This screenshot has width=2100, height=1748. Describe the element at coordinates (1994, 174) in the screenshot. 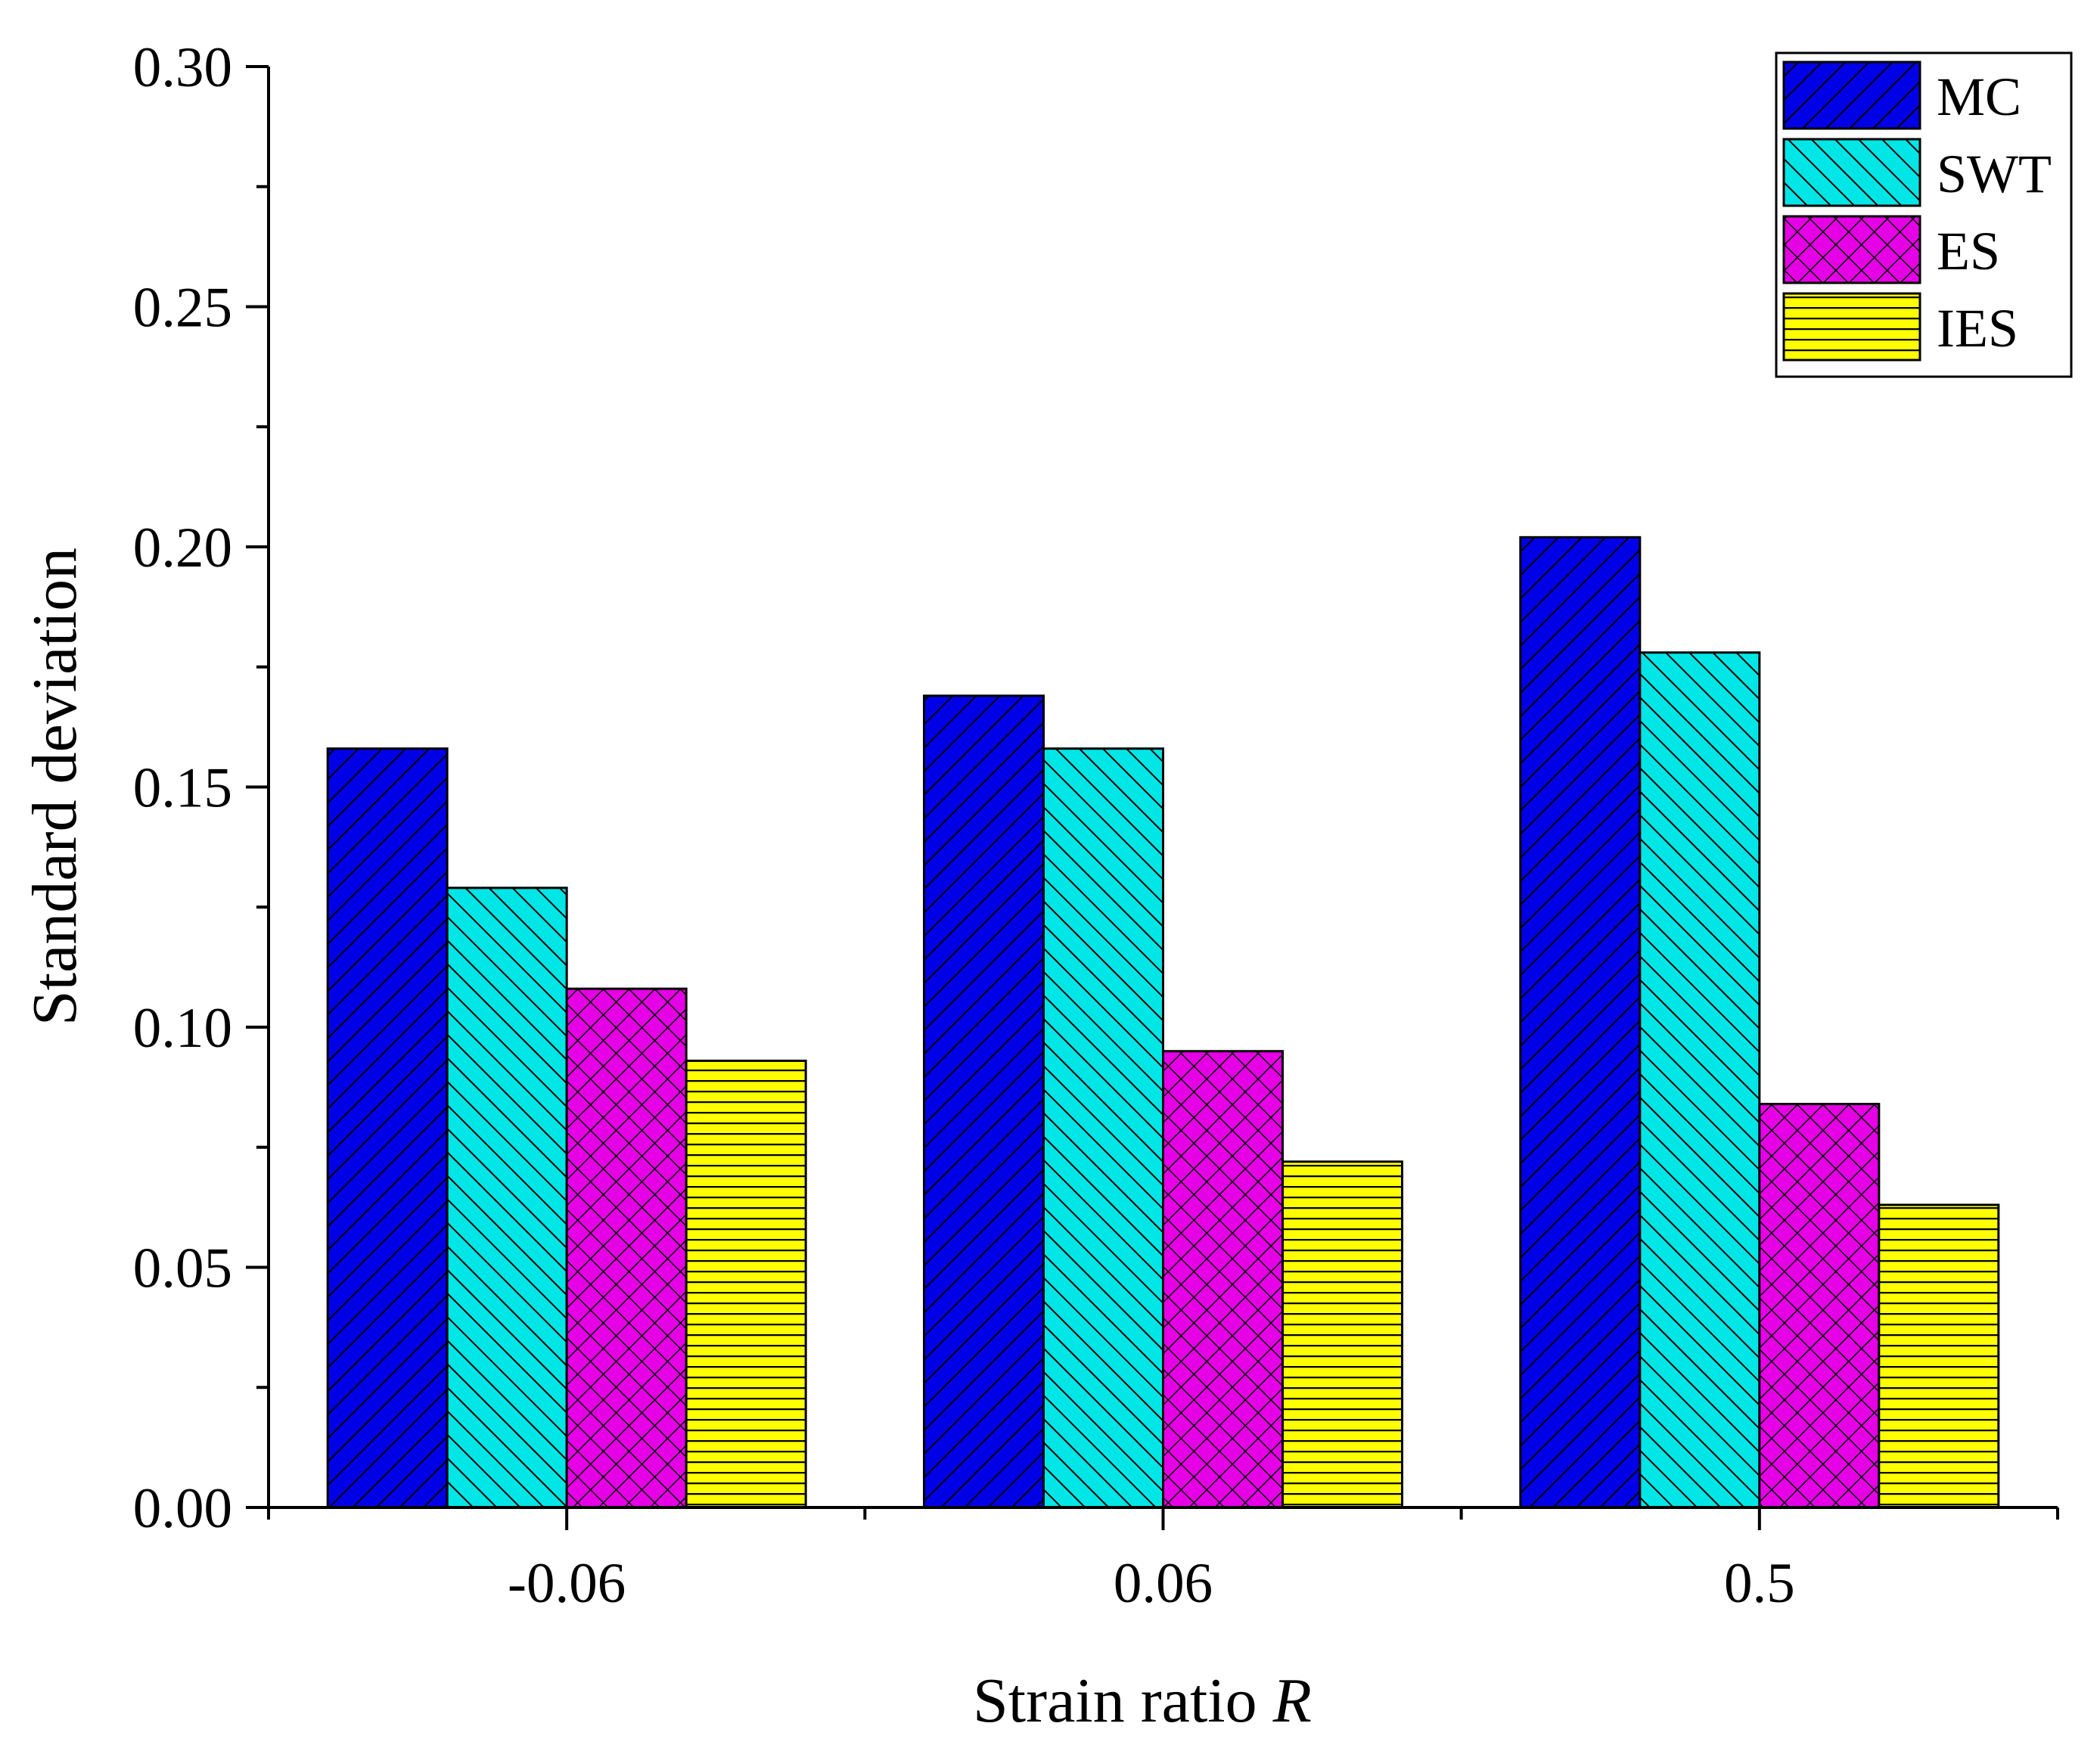

I see `legend-label-swt: SWT` at that location.